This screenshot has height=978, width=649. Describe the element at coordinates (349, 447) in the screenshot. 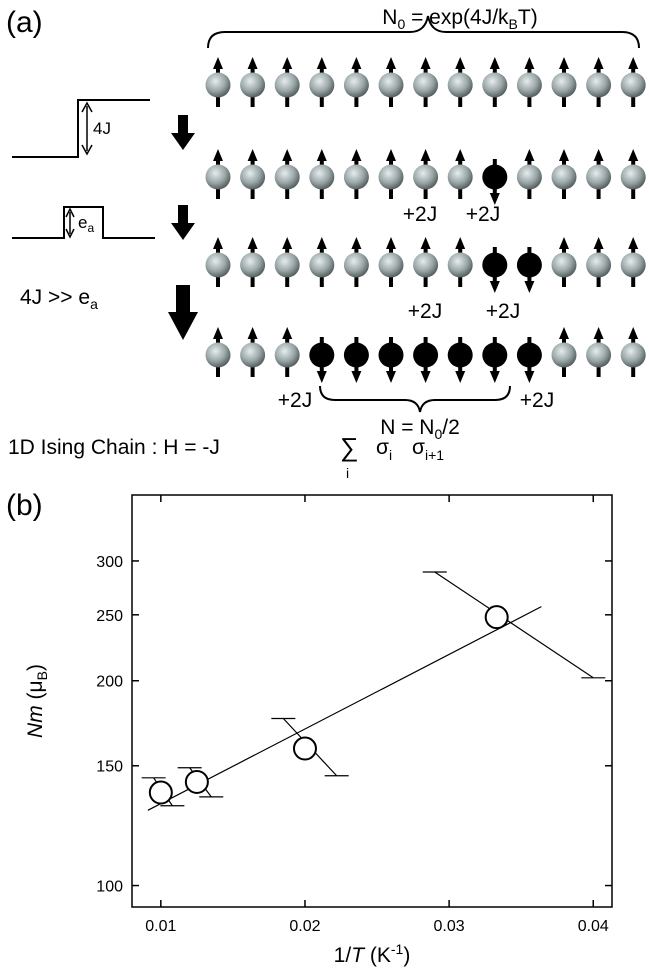

I see `sum-symbol: ∑` at that location.